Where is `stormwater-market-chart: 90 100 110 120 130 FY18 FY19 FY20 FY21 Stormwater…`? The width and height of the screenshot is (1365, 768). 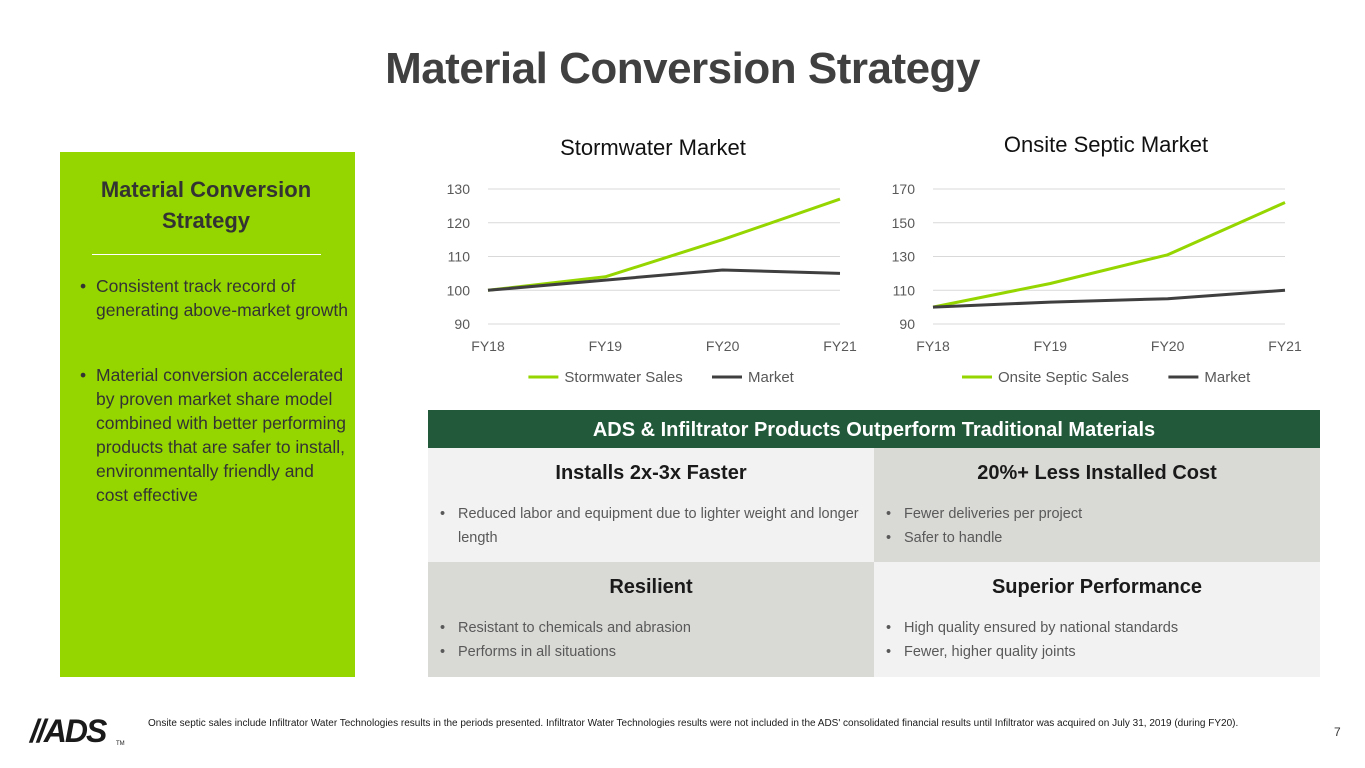
stormwater-market-chart: 90 100 110 120 130 FY18 FY19 FY20 FY21 Stormwater… is located at coordinates (652, 283).